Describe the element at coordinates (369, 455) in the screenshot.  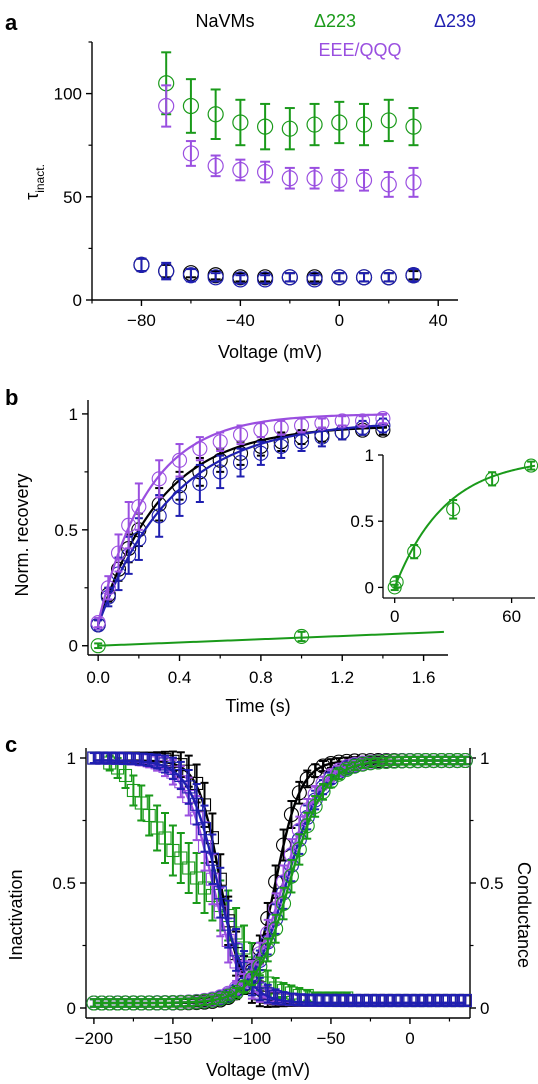
I see `b-inset-y-tick-label: 1` at that location.